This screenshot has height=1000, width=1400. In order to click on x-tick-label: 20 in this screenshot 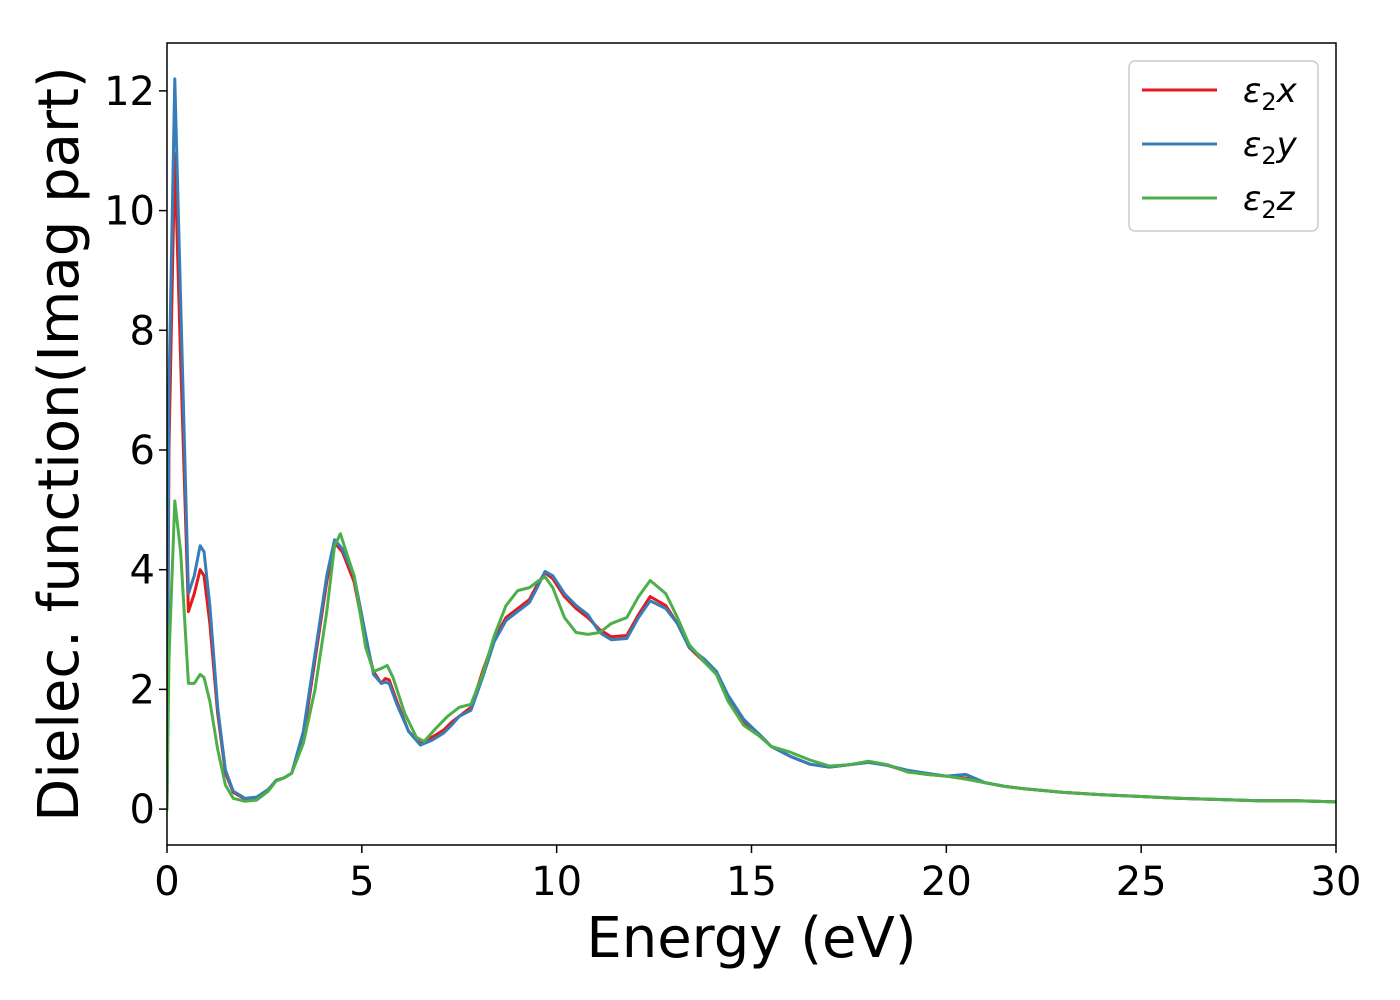, I will do `click(946, 882)`.